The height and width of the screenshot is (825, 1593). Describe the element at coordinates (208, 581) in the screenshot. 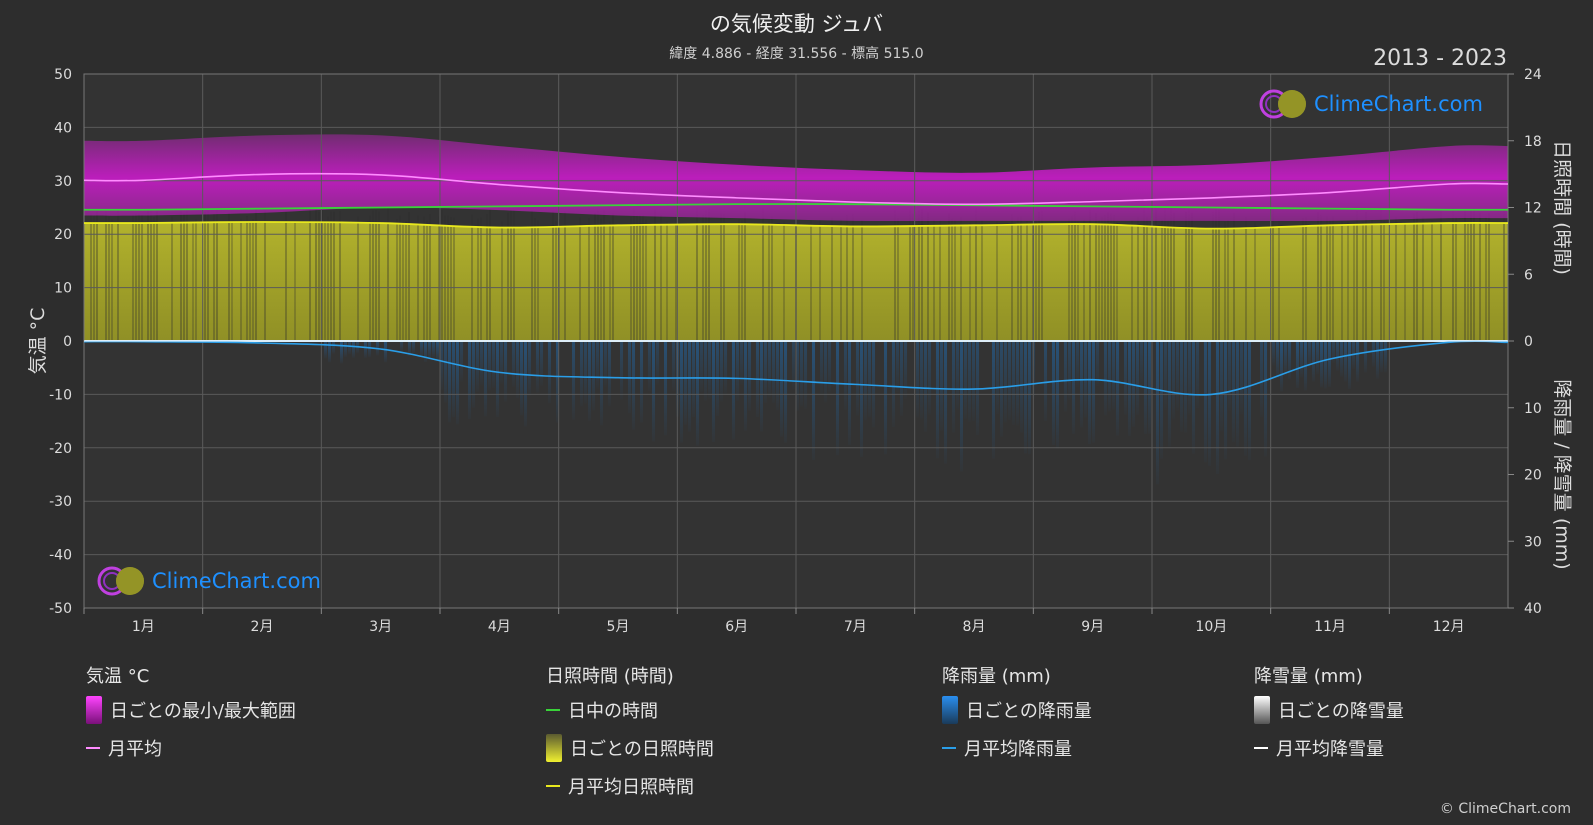

I see `logo-bottom-left: ClimeChart.com` at that location.